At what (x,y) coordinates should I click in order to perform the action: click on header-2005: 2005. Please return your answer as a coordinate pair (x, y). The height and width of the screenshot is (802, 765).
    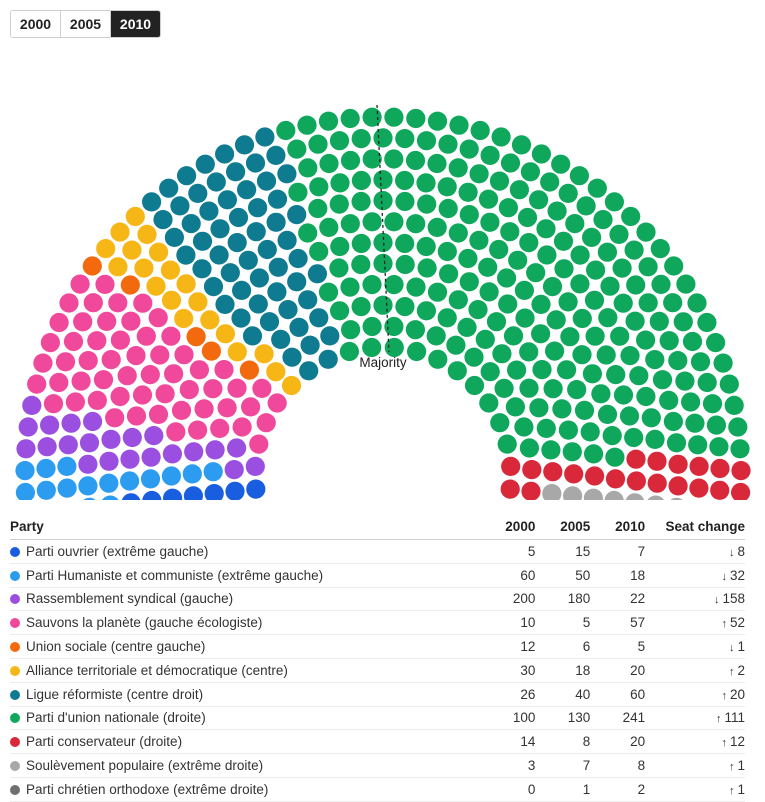
    Looking at the image, I should click on (563, 527).